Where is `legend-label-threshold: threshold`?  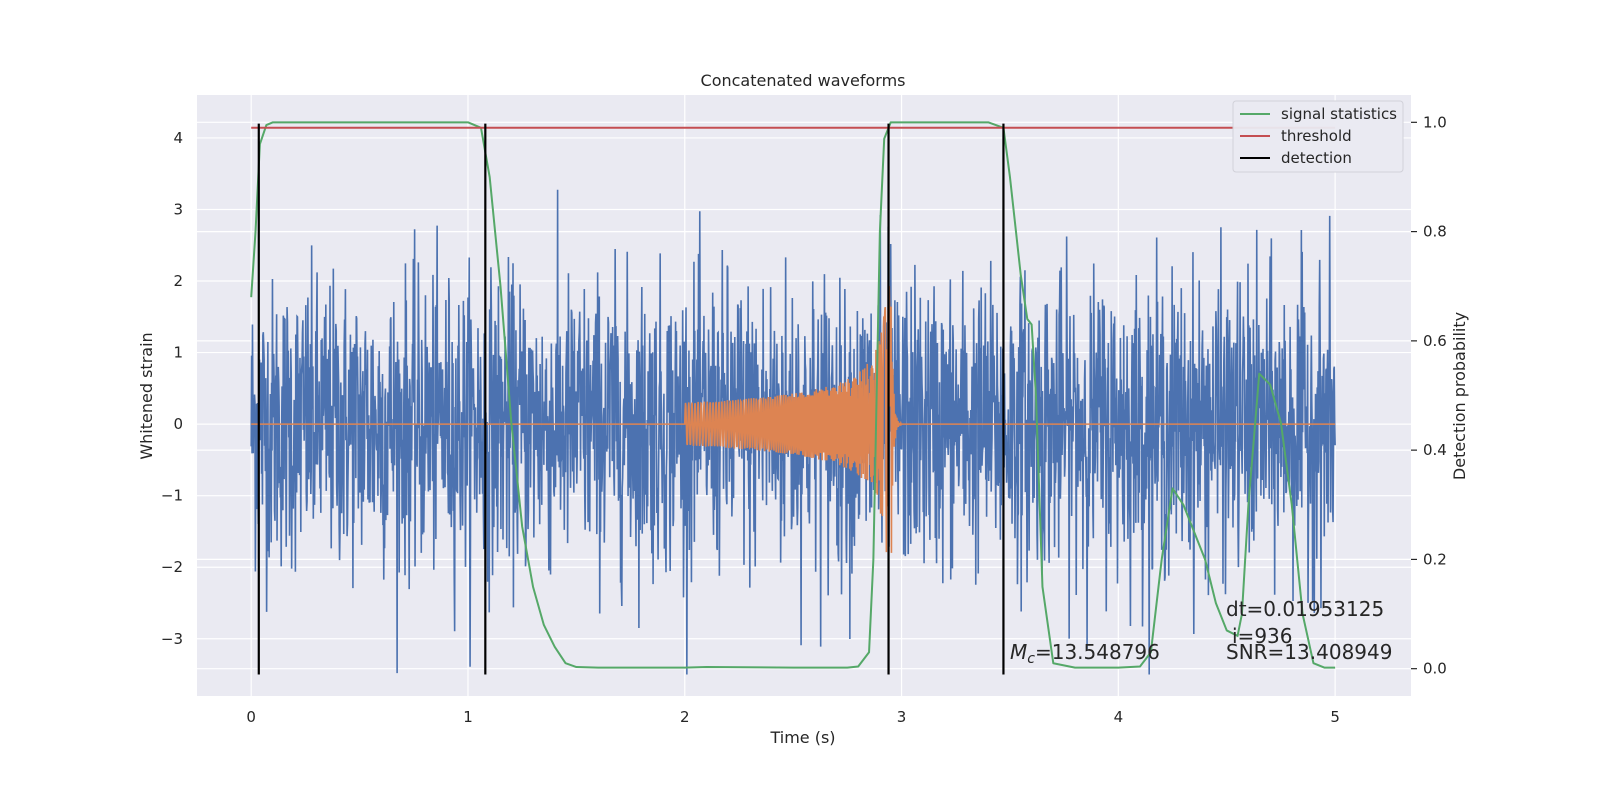
legend-label-threshold: threshold is located at coordinates (1316, 136).